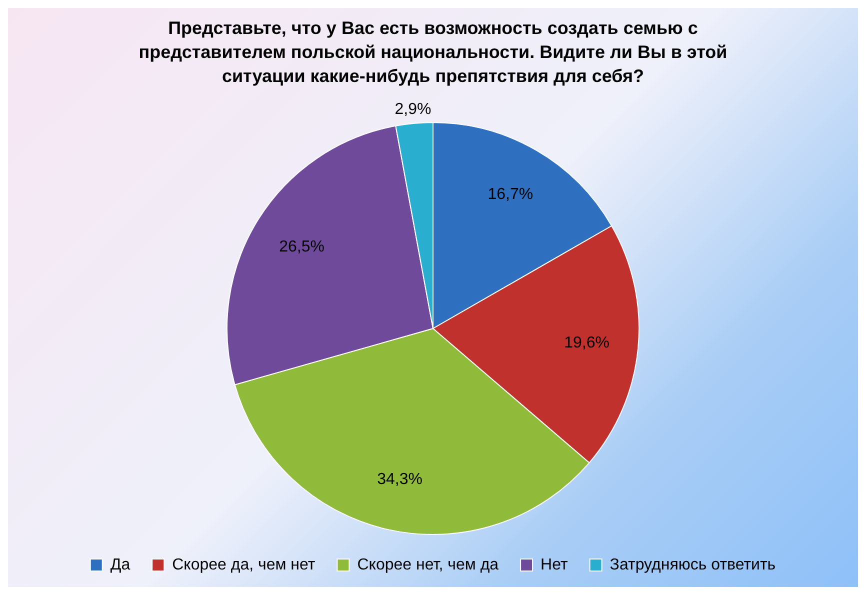 This screenshot has height=595, width=866. Describe the element at coordinates (120, 565) in the screenshot. I see `legend-label: Да` at that location.